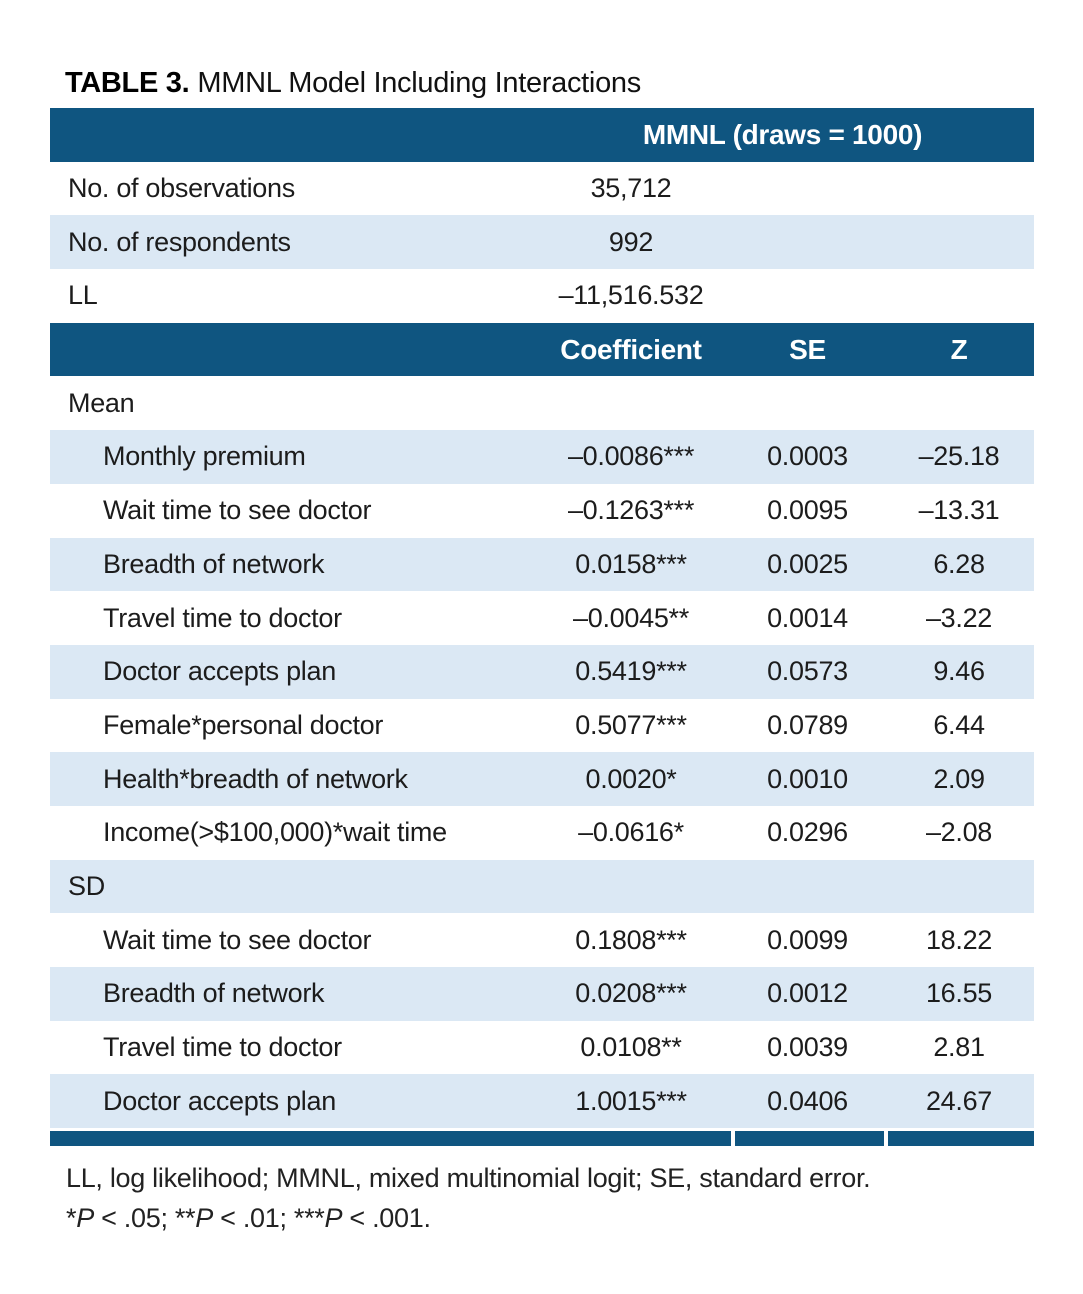 This screenshot has width=1083, height=1294. Describe the element at coordinates (807, 1100) in the screenshot. I see `se-value: 0.0406` at that location.